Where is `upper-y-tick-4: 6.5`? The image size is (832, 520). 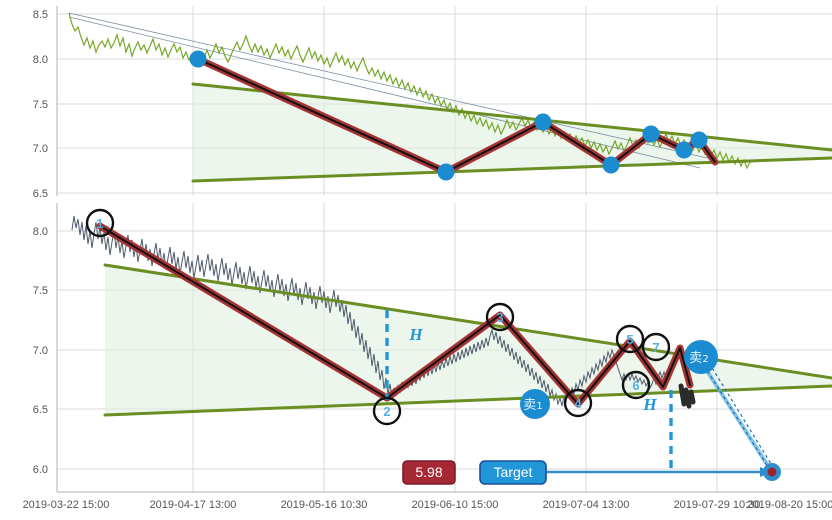 upper-y-tick-4: 6.5 is located at coordinates (40, 194).